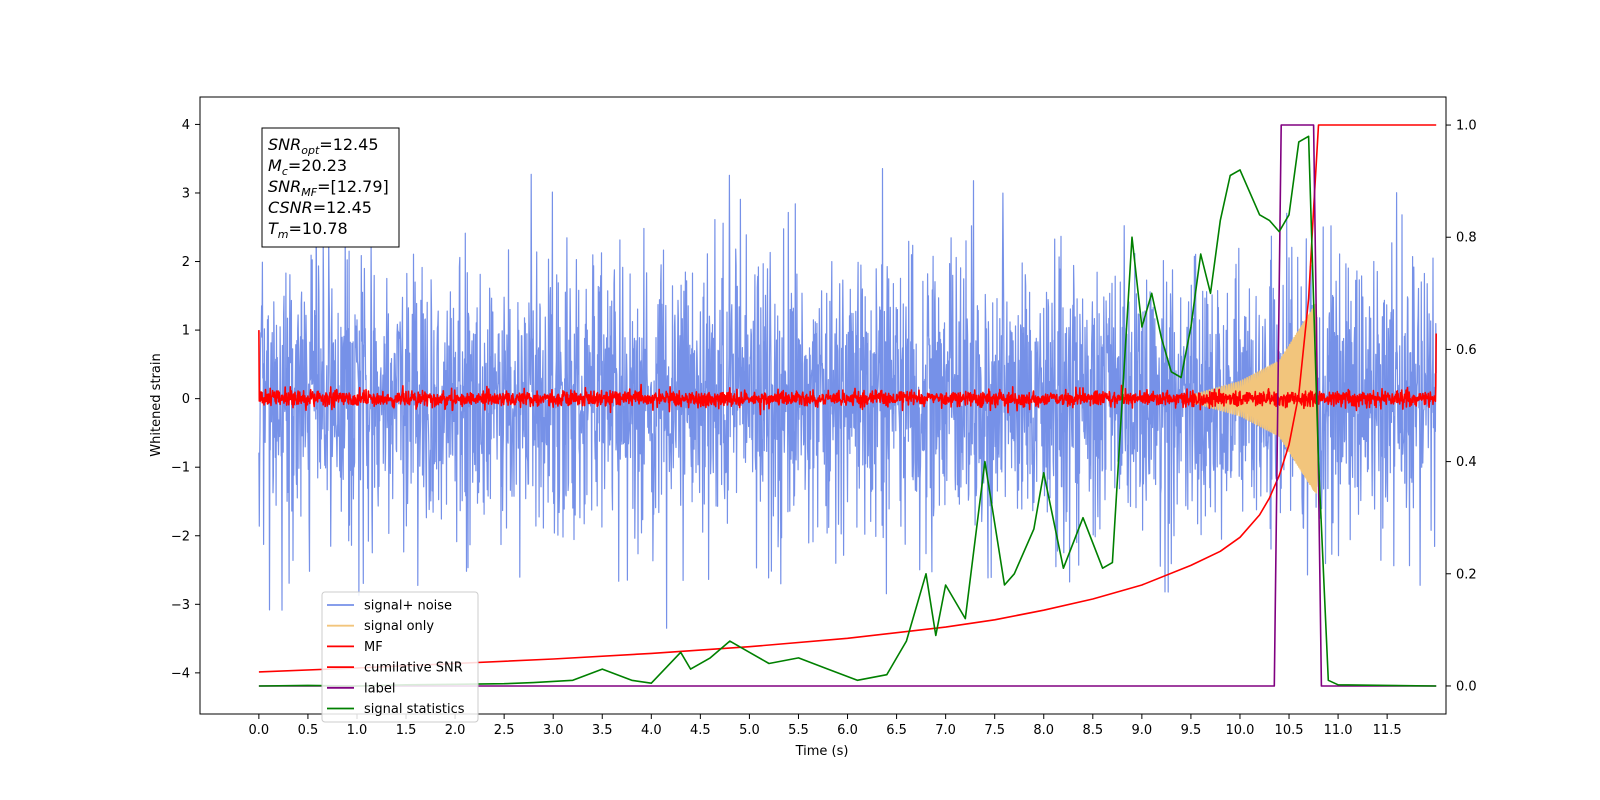 The height and width of the screenshot is (800, 1600). I want to click on y-tick-label: 2, so click(186, 262).